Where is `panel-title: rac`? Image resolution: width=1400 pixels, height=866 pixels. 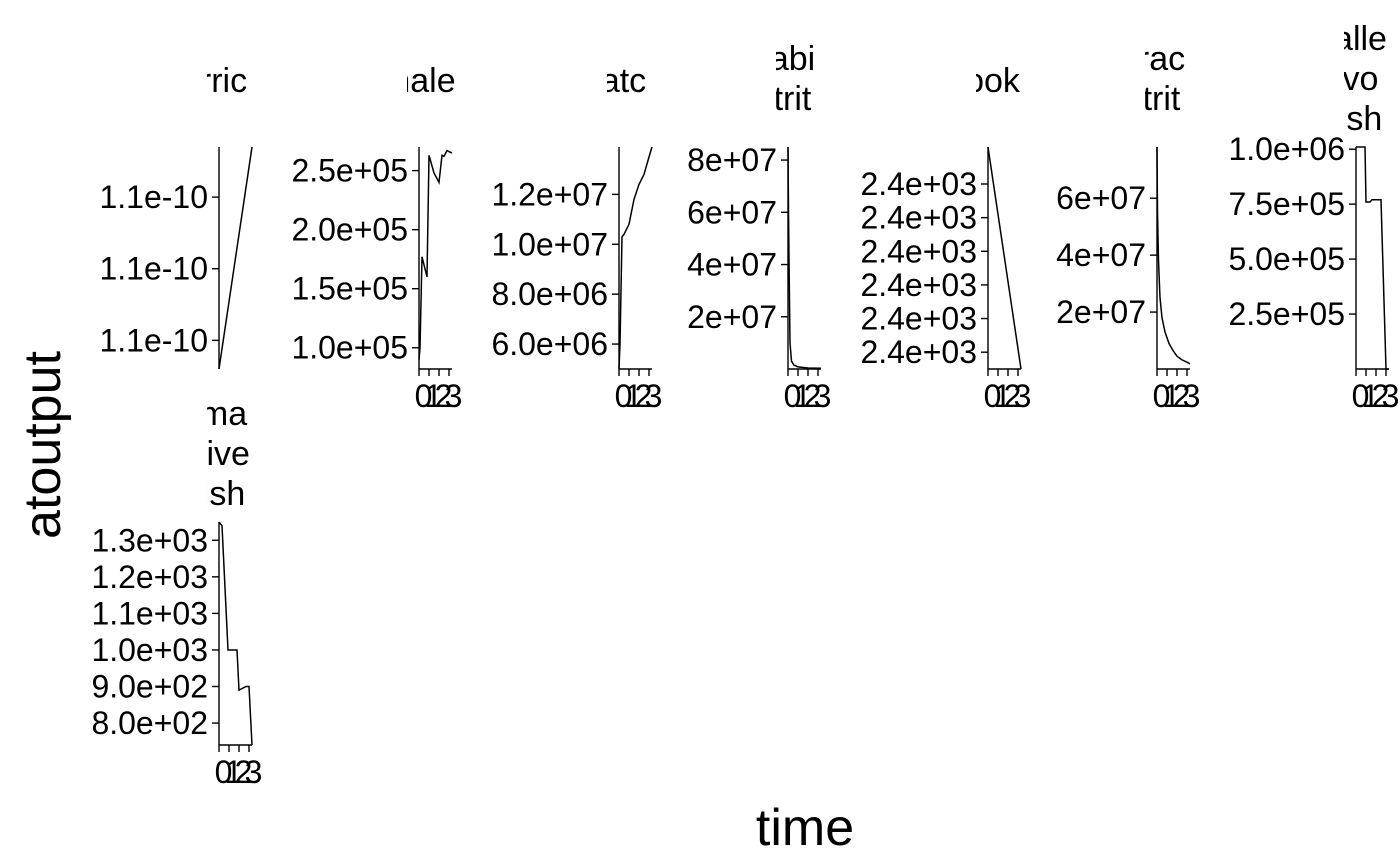 panel-title: rac is located at coordinates (1161, 59).